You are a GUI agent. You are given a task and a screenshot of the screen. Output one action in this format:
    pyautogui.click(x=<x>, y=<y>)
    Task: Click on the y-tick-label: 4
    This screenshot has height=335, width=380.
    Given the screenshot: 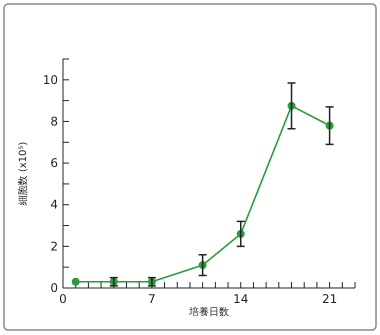 What is the action you would take?
    pyautogui.click(x=54, y=205)
    